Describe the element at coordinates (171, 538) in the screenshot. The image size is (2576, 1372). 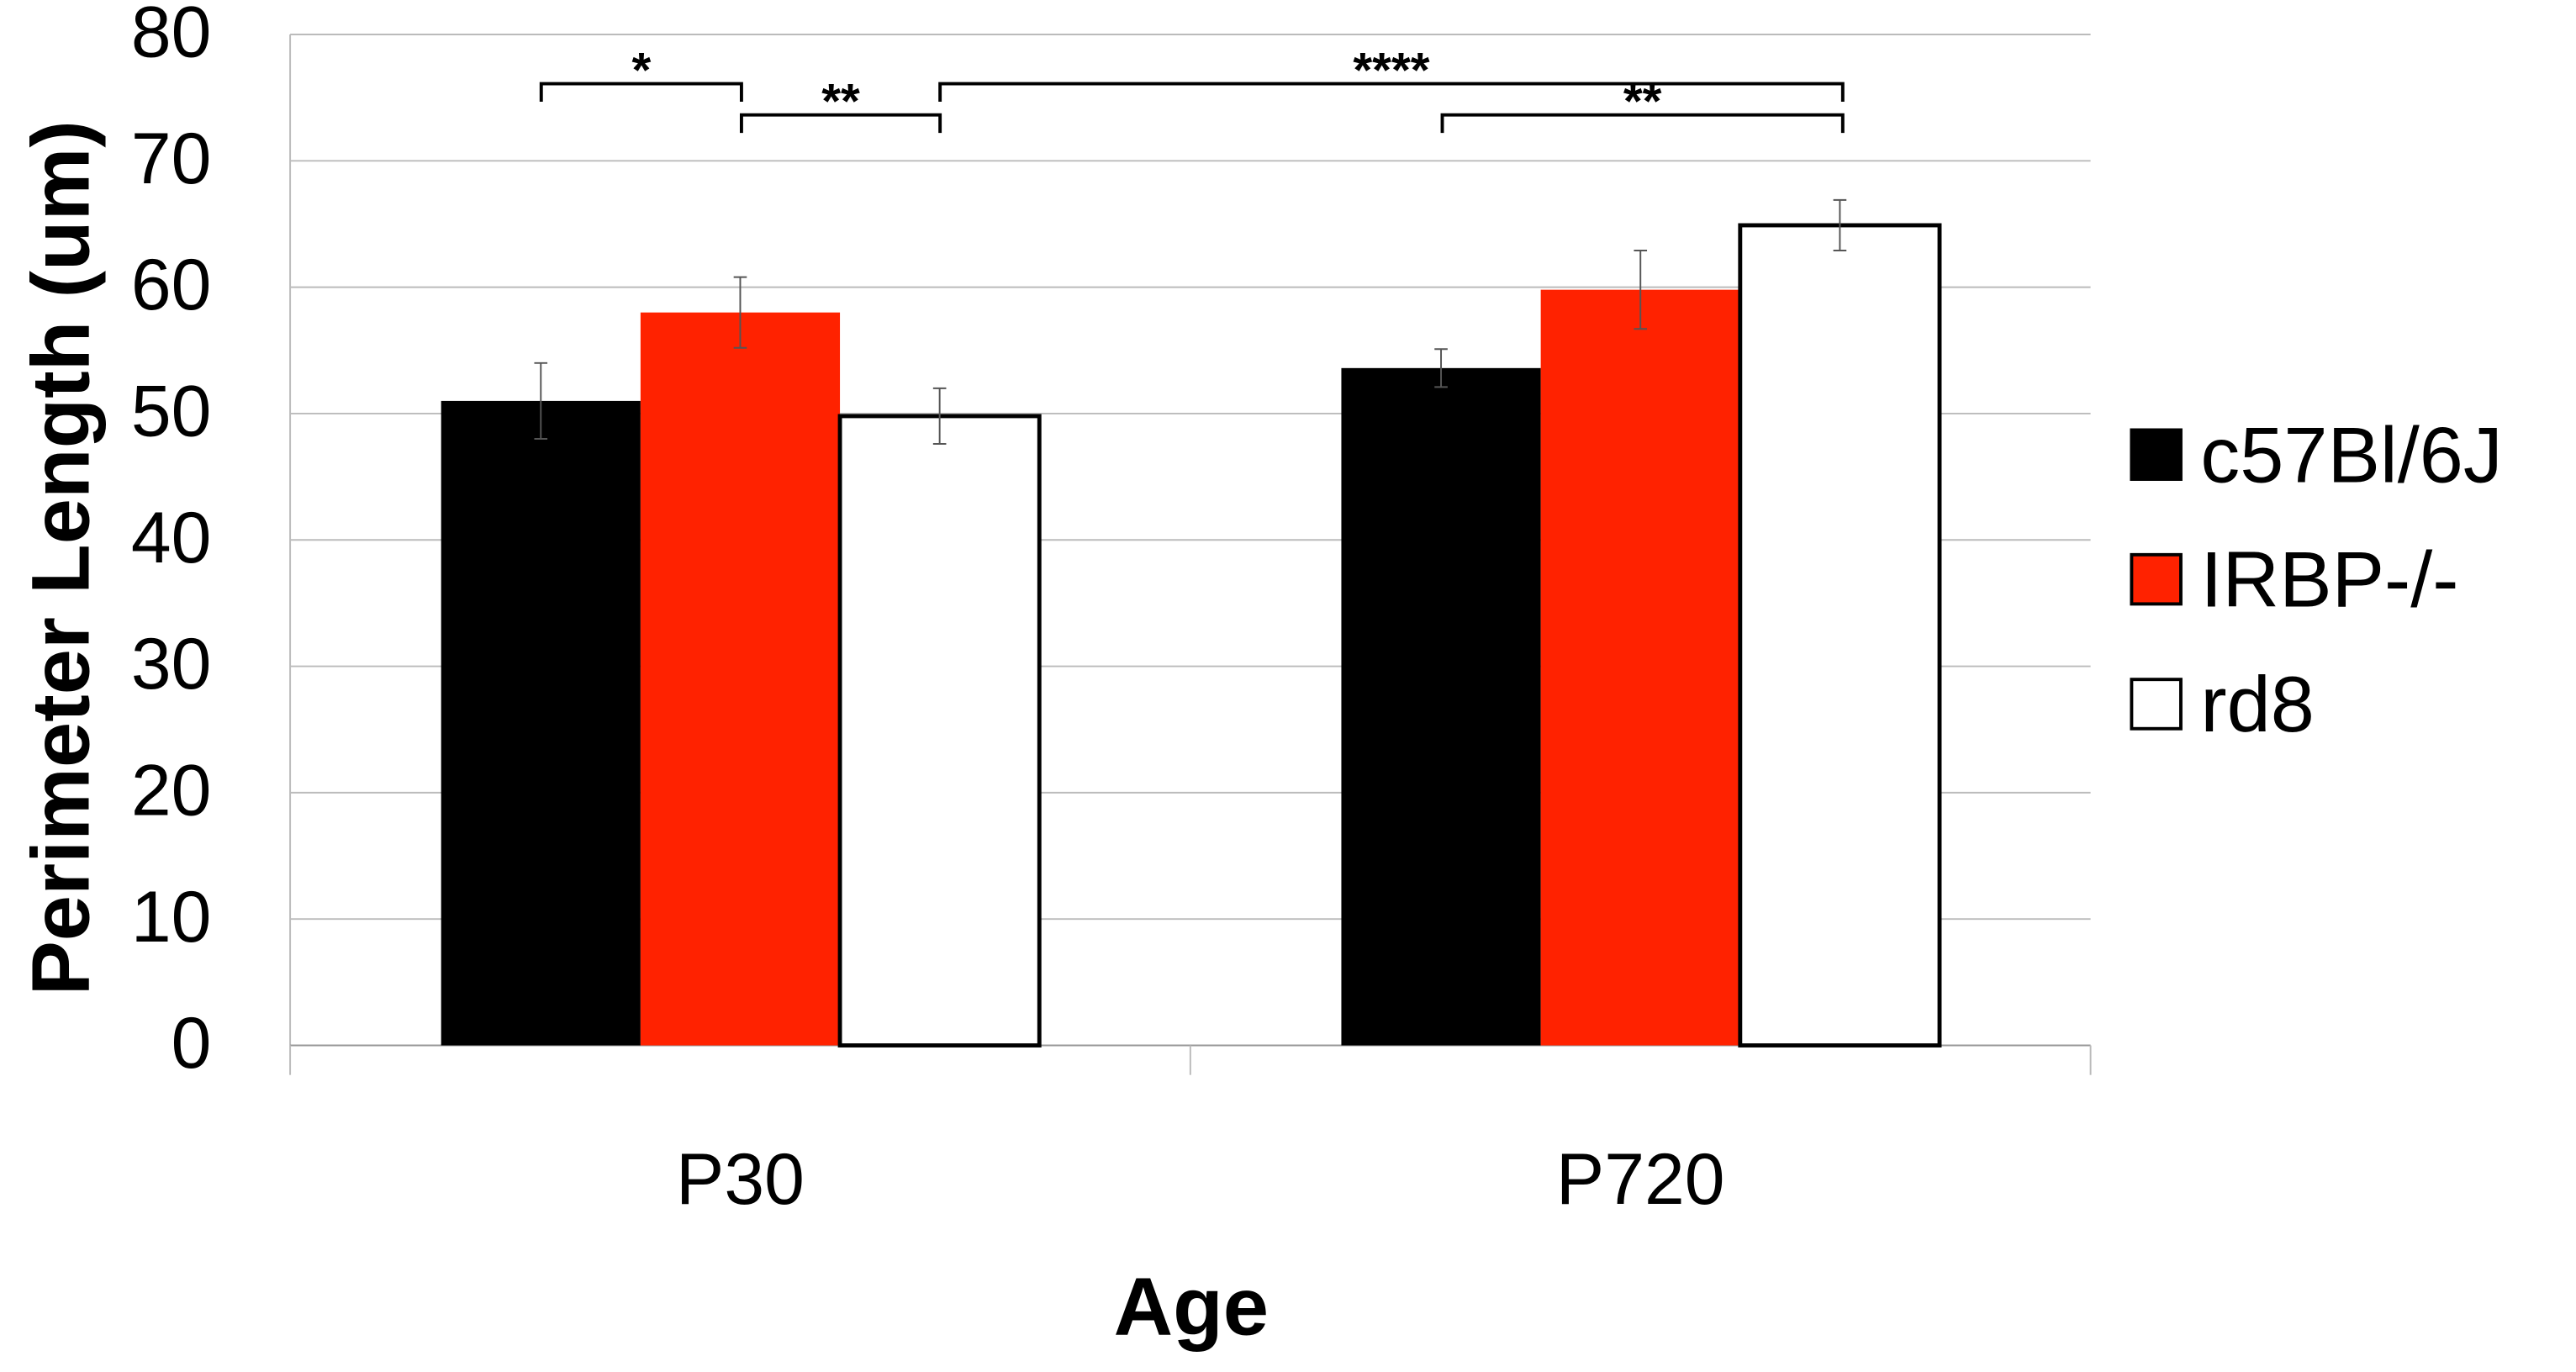
I see `y-tick-label: 40` at that location.